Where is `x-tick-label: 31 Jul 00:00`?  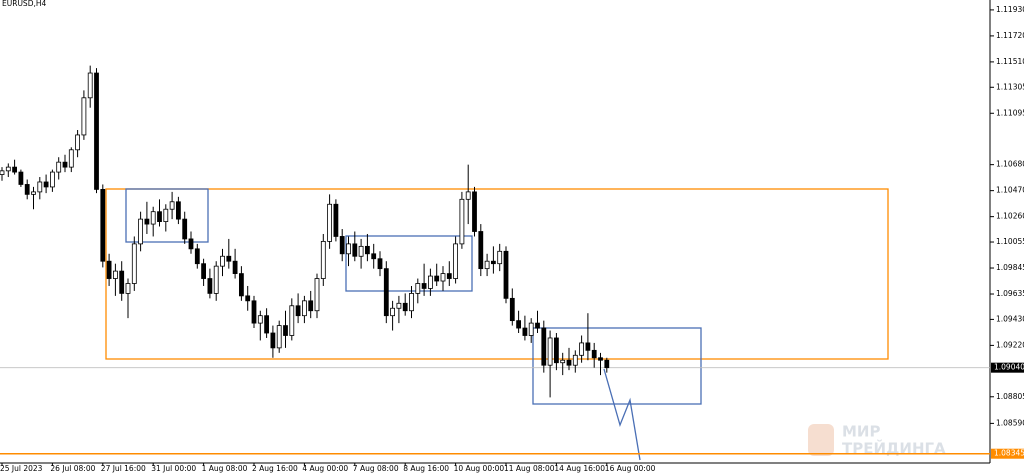 x-tick-label: 31 Jul 00:00 is located at coordinates (173, 468).